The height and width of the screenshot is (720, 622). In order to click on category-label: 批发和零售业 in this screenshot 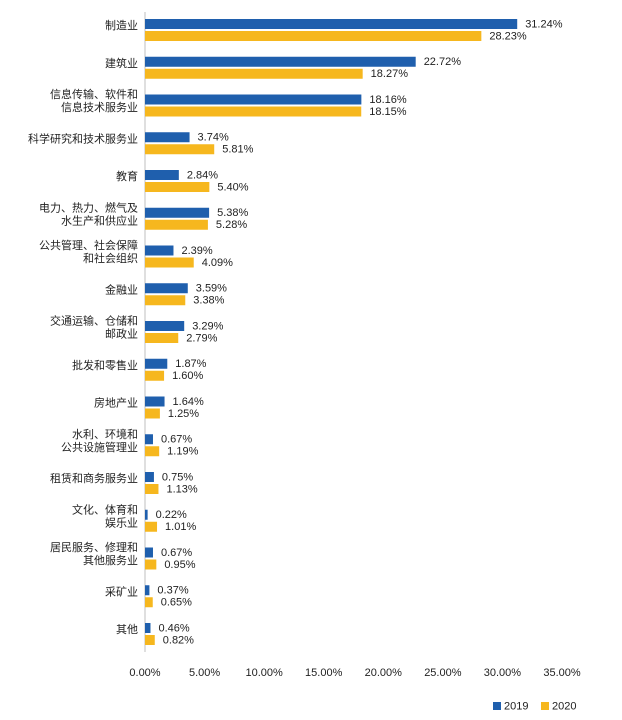, I will do `click(105, 365)`.